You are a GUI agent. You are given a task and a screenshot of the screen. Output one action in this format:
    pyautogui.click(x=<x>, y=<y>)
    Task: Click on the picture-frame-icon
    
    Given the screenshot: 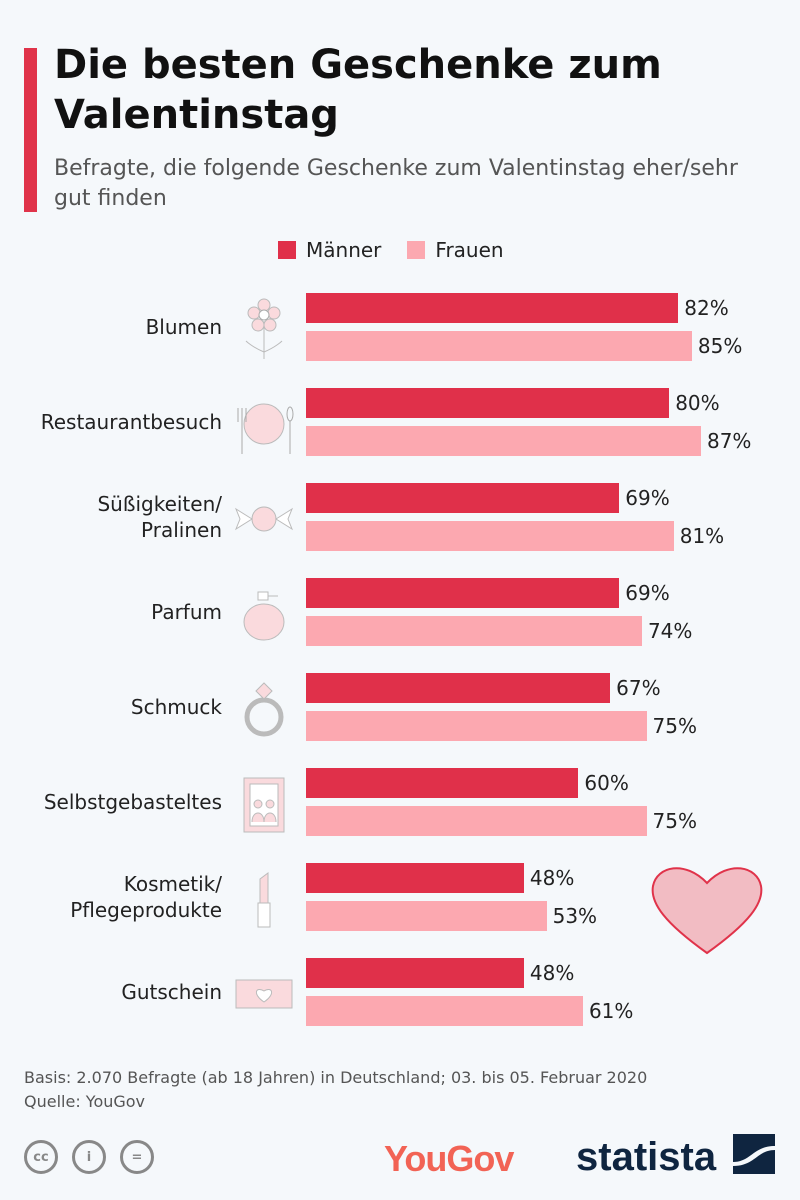 What is the action you would take?
    pyautogui.click(x=264, y=804)
    